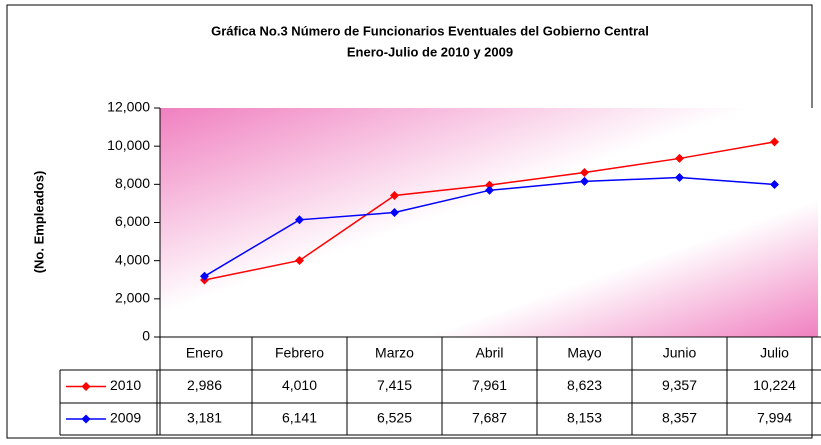 The width and height of the screenshot is (821, 445). What do you see at coordinates (489, 353) in the screenshot?
I see `x-tick-label: Abril` at bounding box center [489, 353].